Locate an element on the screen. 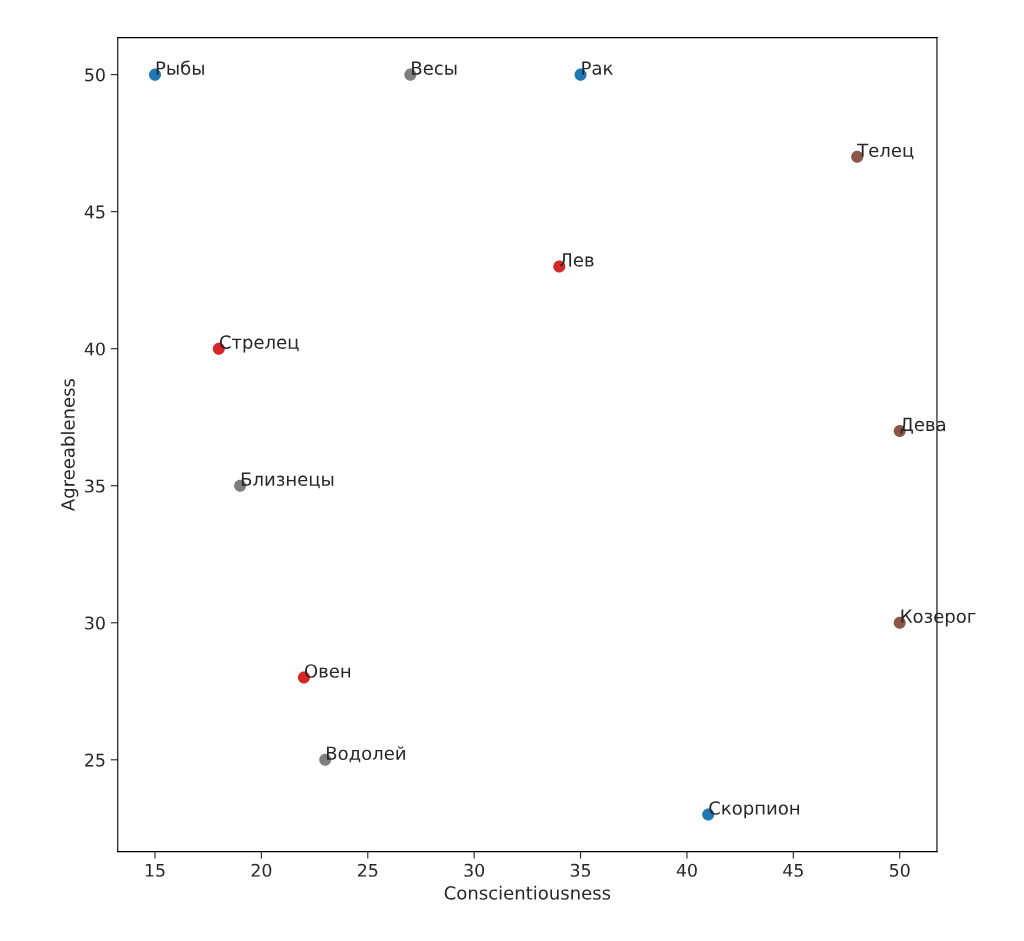  x-axis-title: Conscientiousness is located at coordinates (527, 892).